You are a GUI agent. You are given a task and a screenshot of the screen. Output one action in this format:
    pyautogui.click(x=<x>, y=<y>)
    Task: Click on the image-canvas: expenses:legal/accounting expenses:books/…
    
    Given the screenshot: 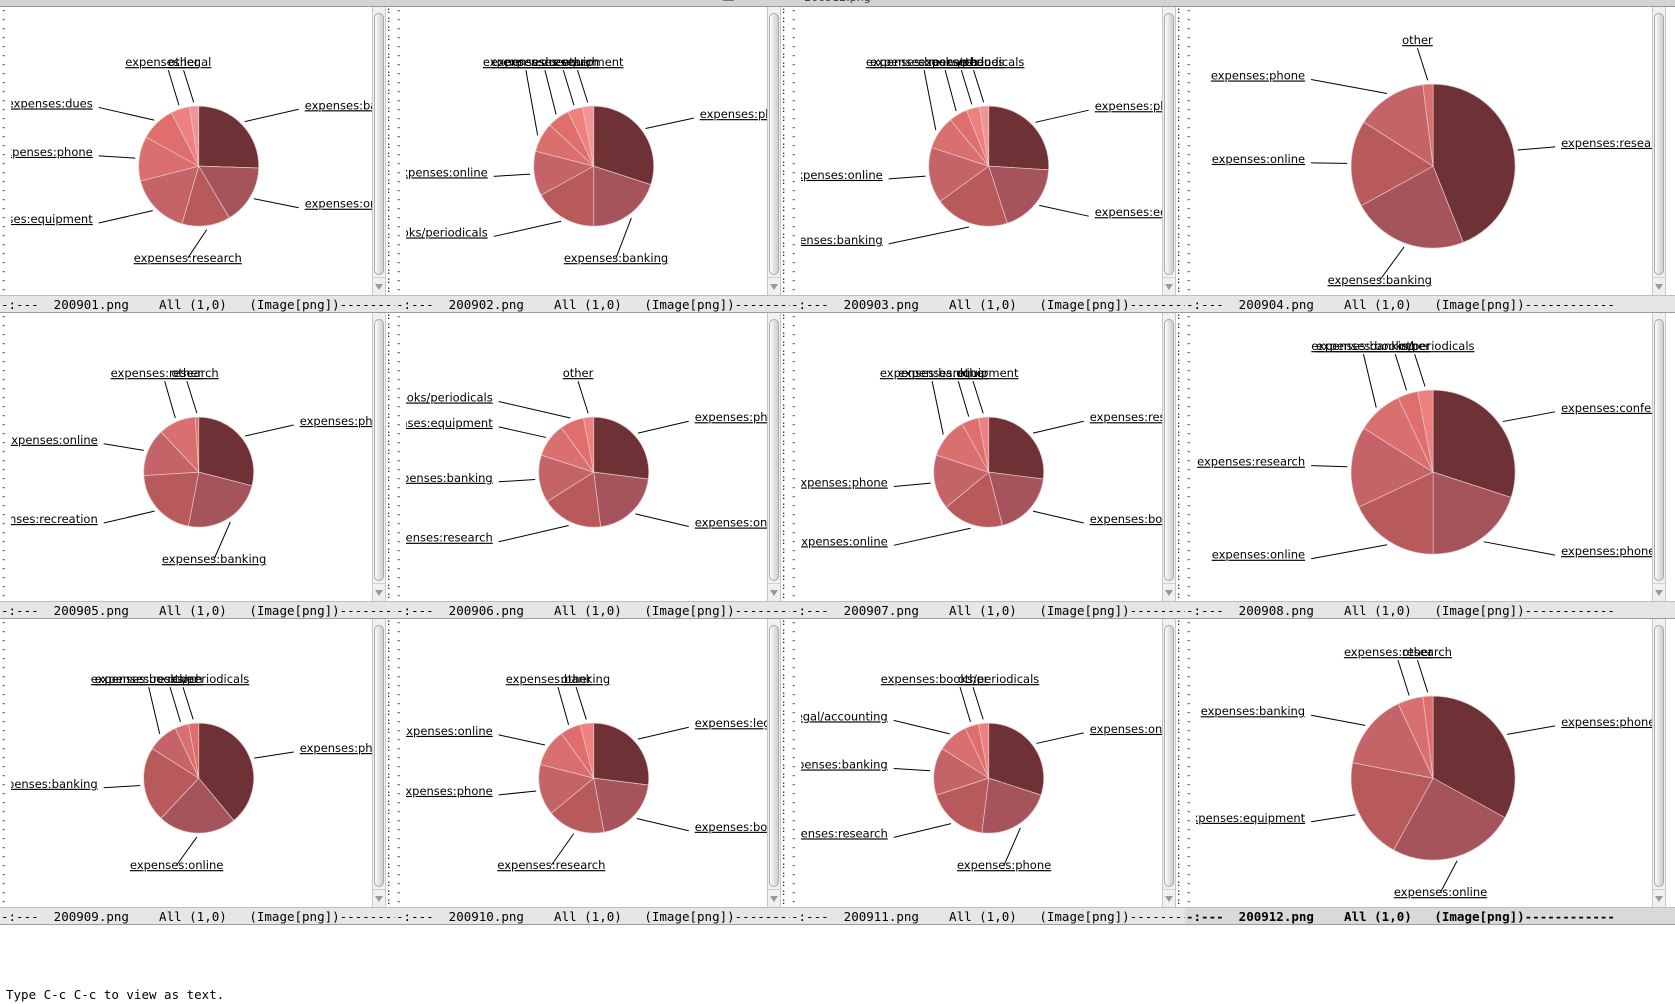 What is the action you would take?
    pyautogui.click(x=586, y=763)
    